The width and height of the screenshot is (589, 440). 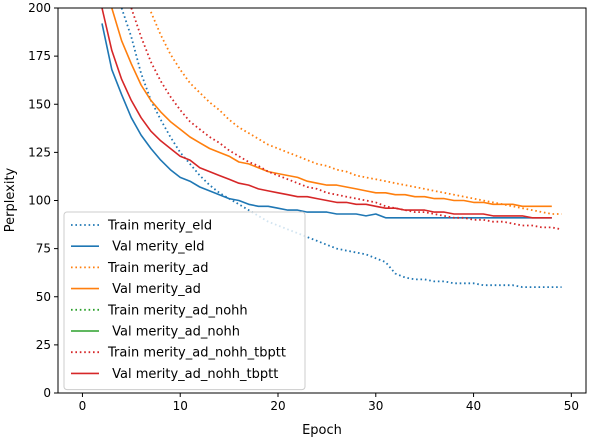 I want to click on y-tick-label: 125, so click(x=39, y=152).